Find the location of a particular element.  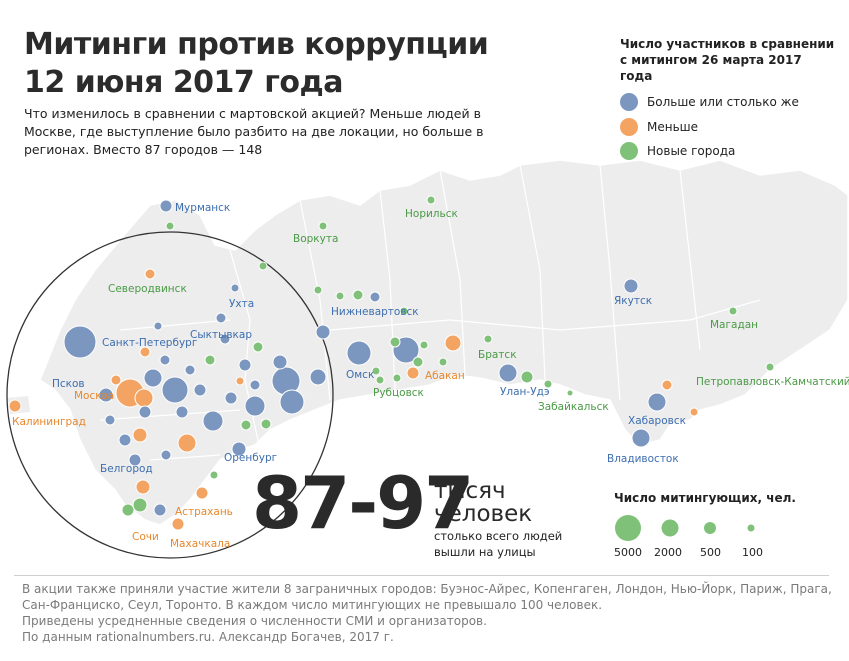

units-line-2: человек is located at coordinates (483, 514).